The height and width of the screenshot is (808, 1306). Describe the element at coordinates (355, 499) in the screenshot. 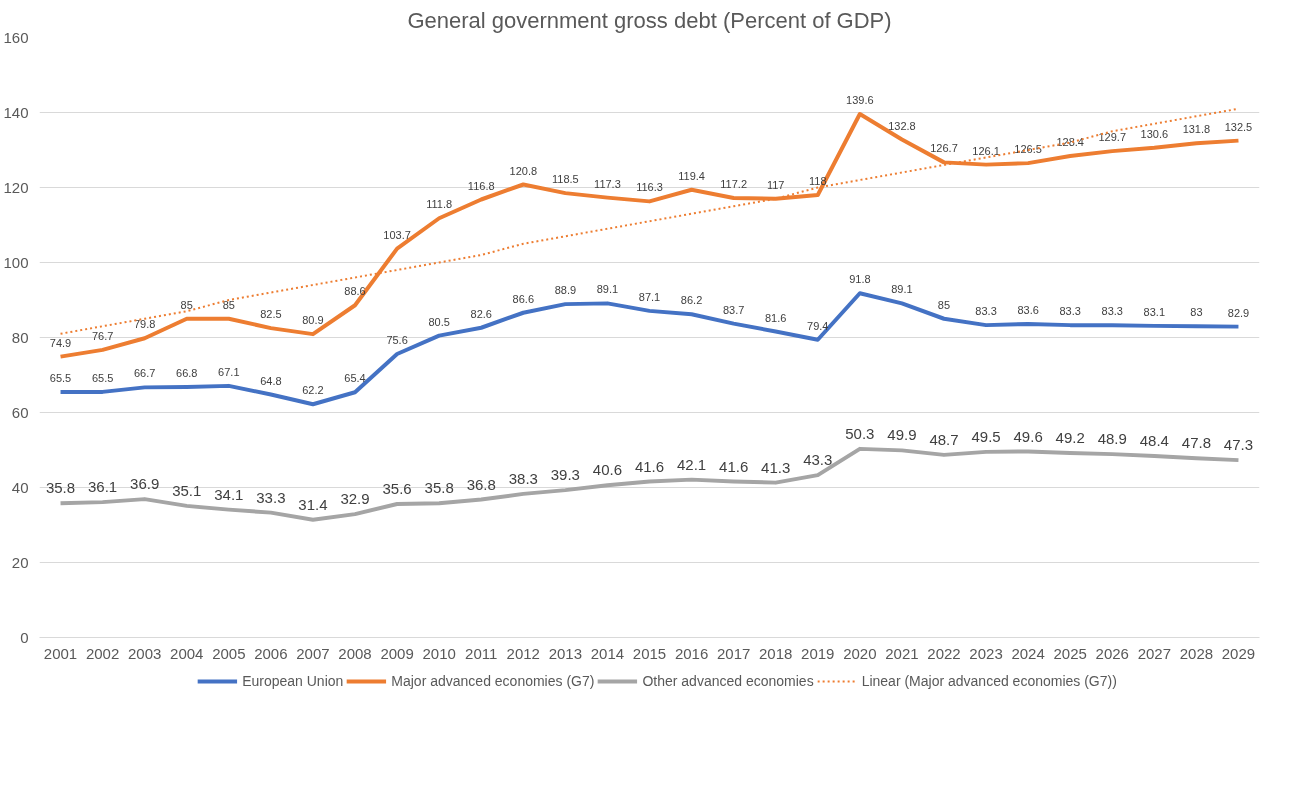

I see `data-label: 32.9` at that location.